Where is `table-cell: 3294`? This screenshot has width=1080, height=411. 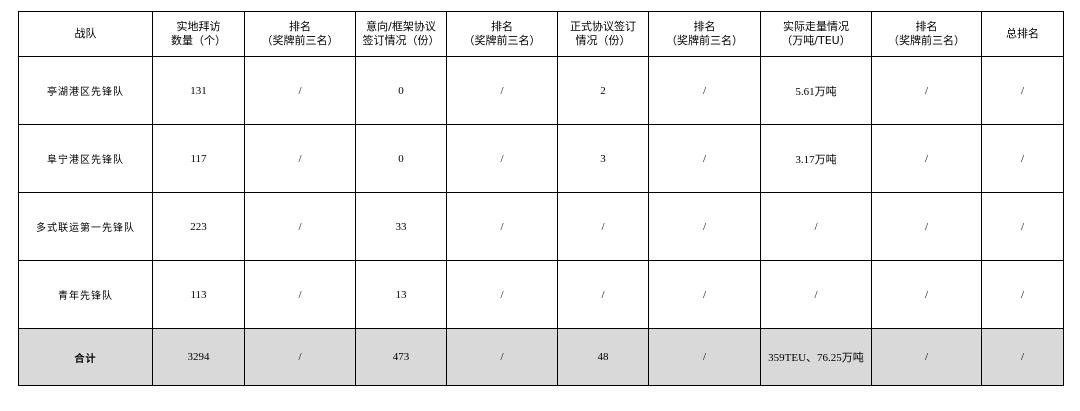 table-cell: 3294 is located at coordinates (198, 357).